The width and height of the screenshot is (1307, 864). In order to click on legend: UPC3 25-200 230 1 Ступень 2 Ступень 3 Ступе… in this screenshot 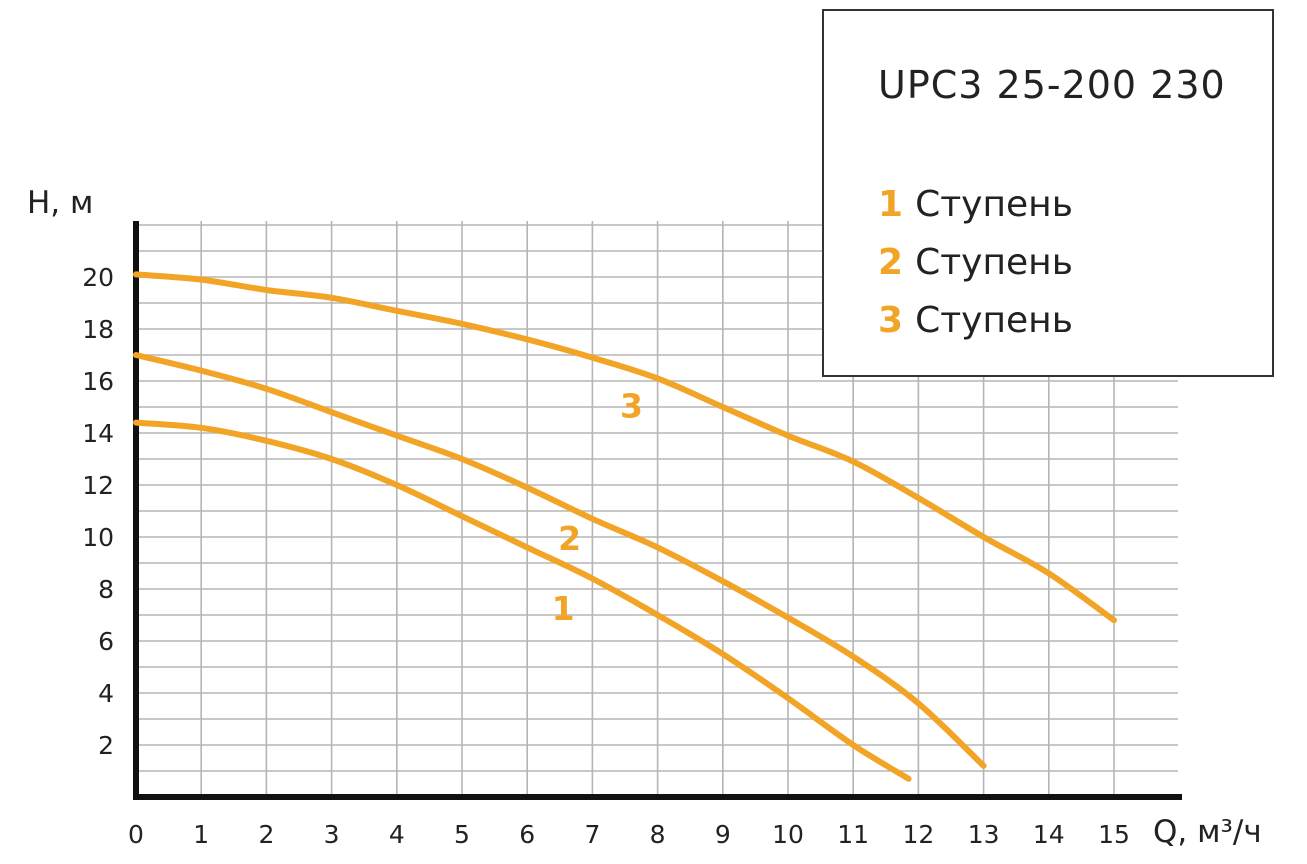, I will do `click(1048, 193)`.